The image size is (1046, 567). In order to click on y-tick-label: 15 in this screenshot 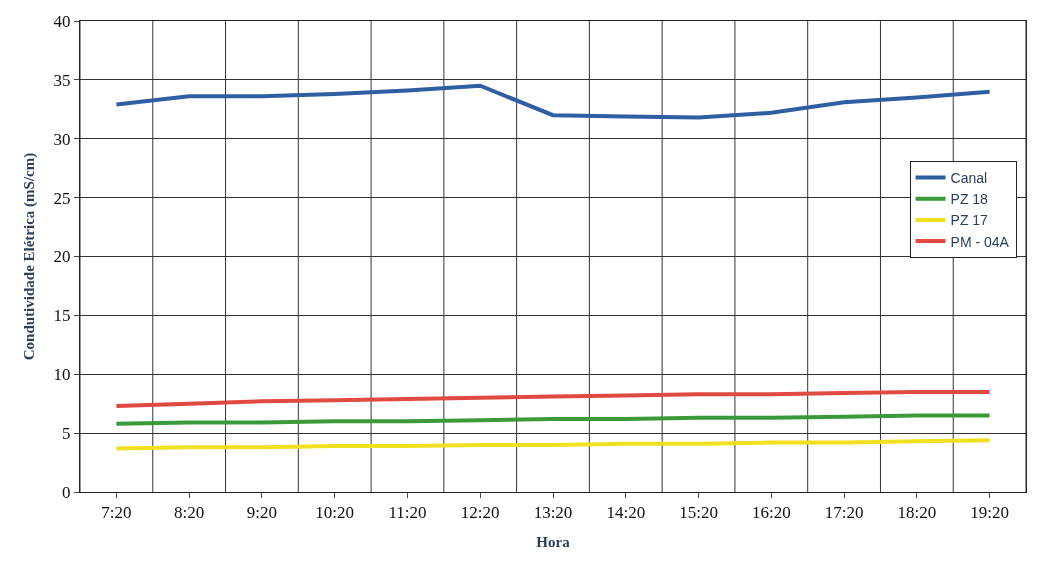, I will do `click(62, 316)`.